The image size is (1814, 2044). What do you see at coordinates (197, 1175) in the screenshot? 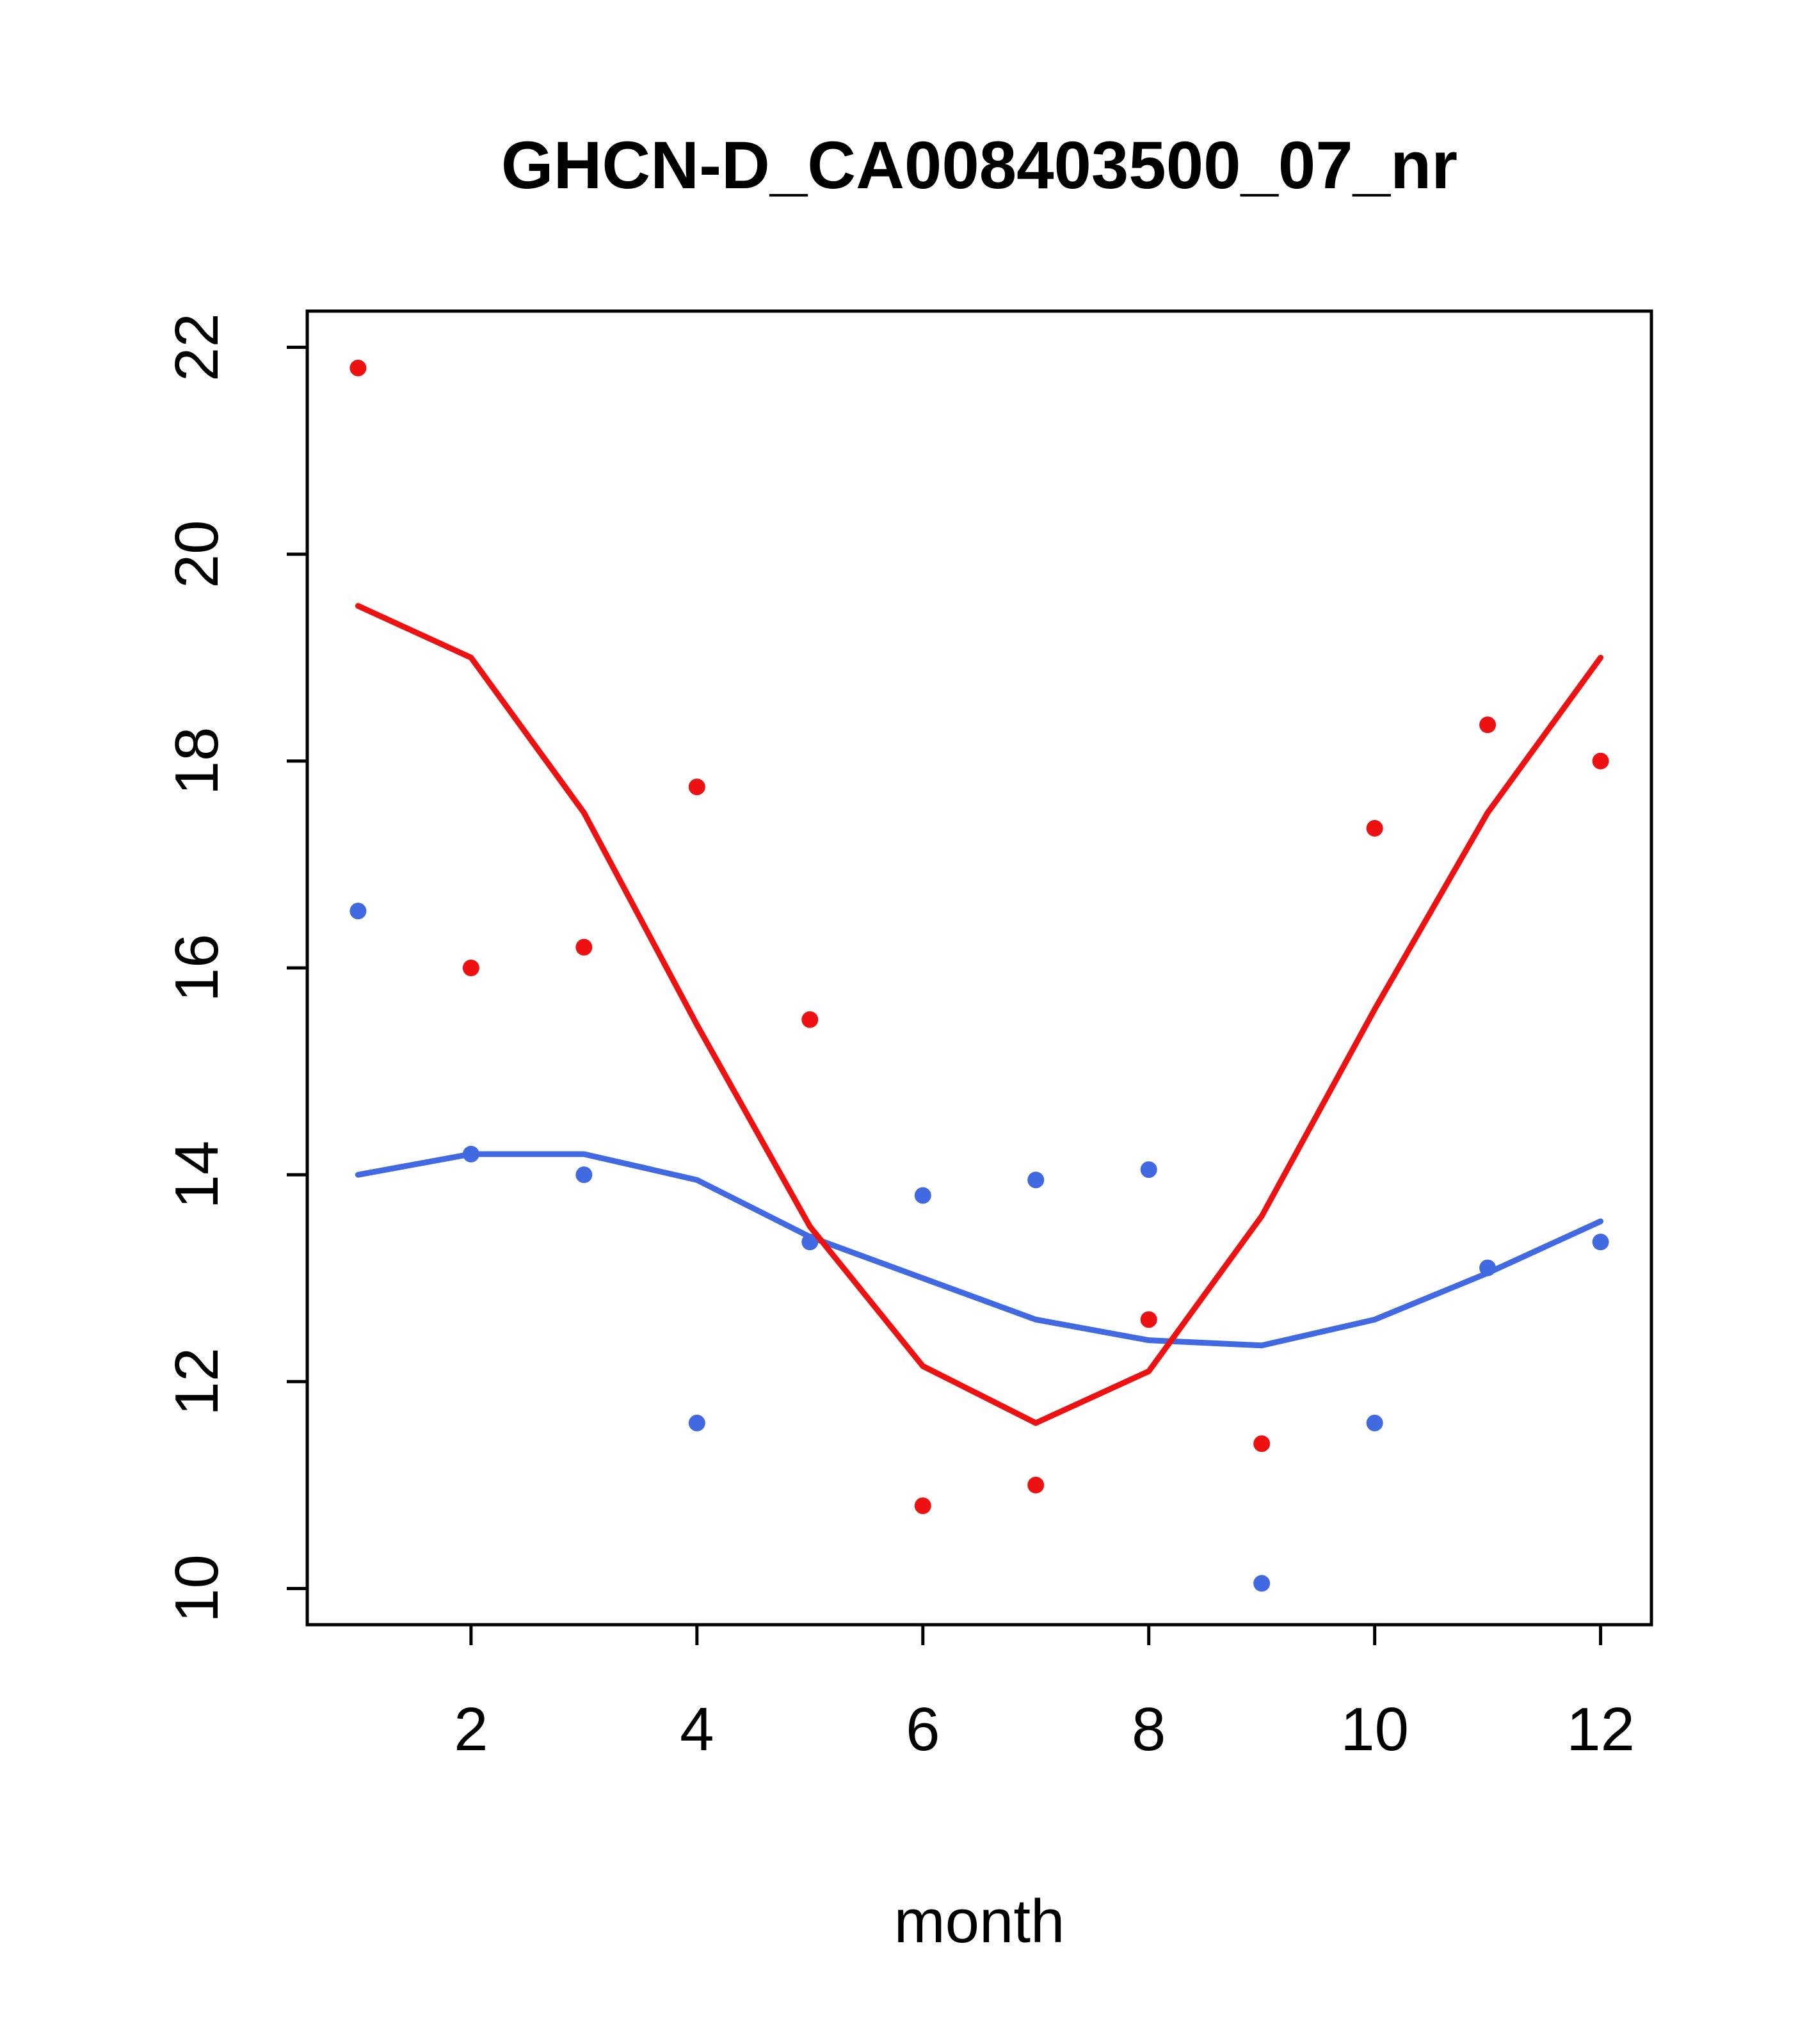
I see `y-tick-label: 14` at bounding box center [197, 1175].